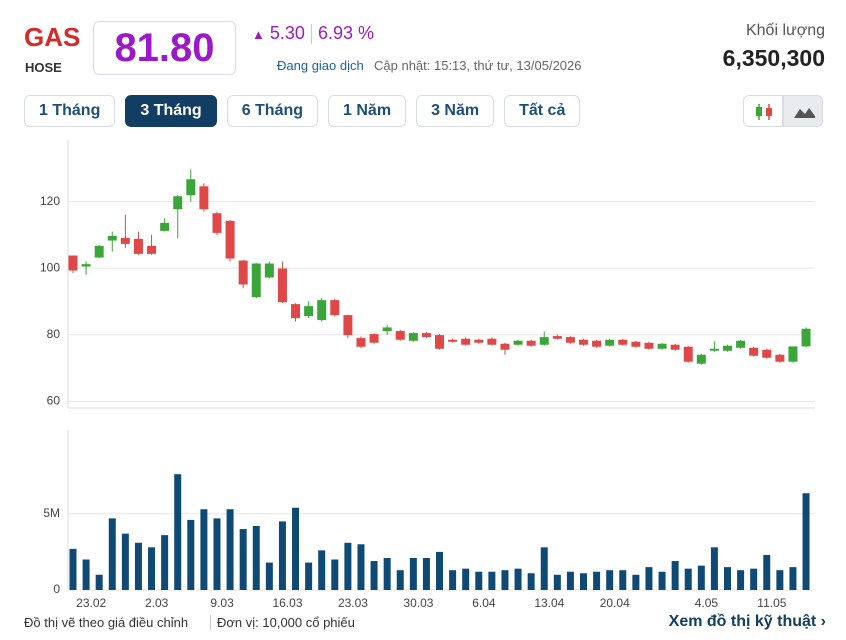  Describe the element at coordinates (287, 33) in the screenshot. I see `change-value: 5.30` at that location.